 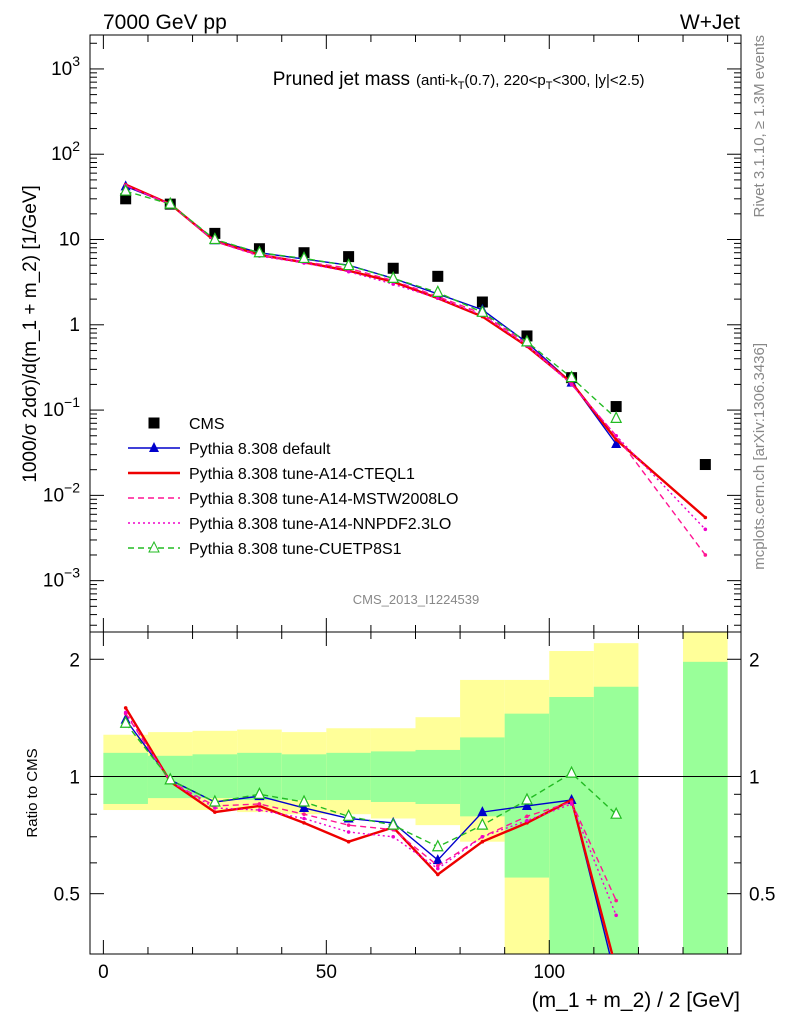 What do you see at coordinates (103, 972) in the screenshot?
I see `x-tick-label: 0` at bounding box center [103, 972].